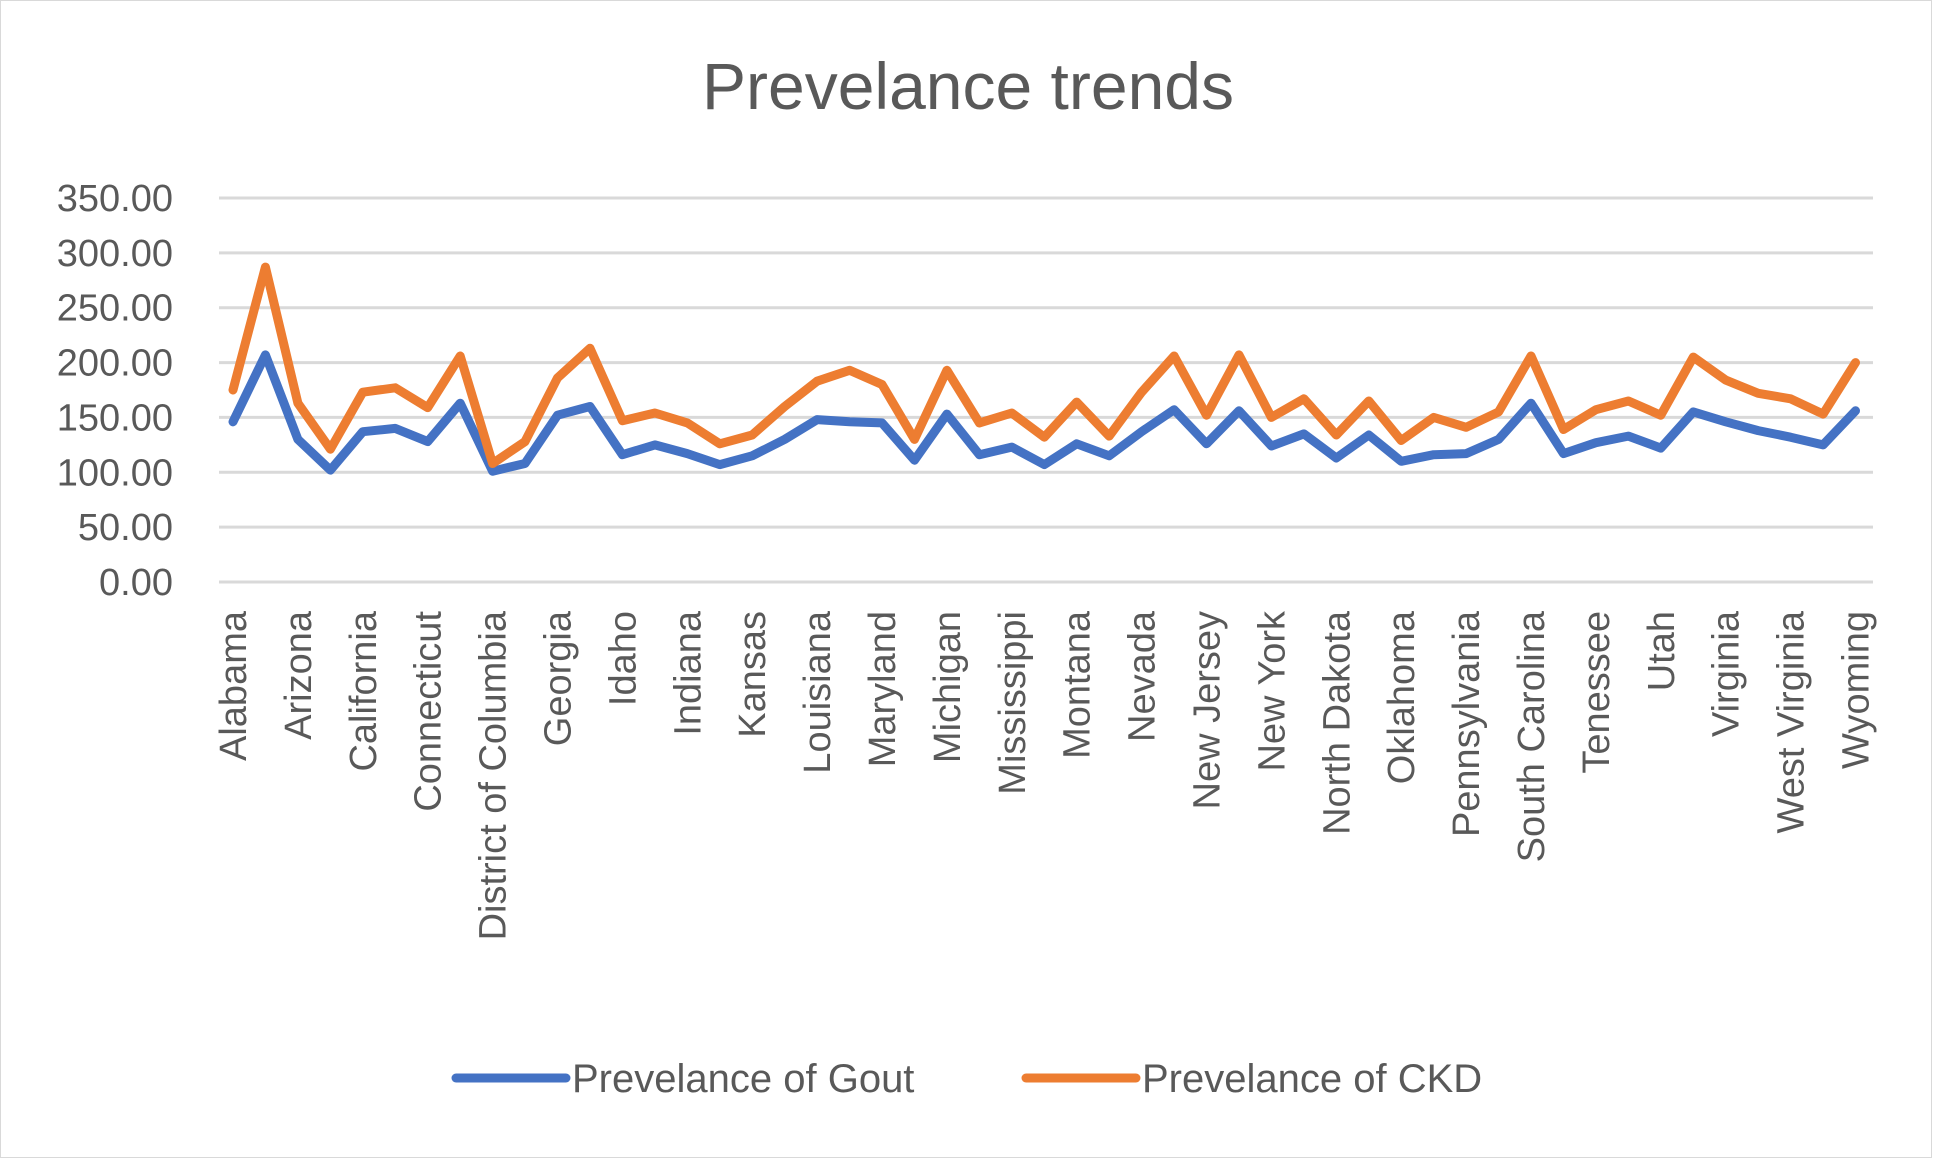  What do you see at coordinates (1792, 721) in the screenshot?
I see `x-tick-label: West Virginia` at bounding box center [1792, 721].